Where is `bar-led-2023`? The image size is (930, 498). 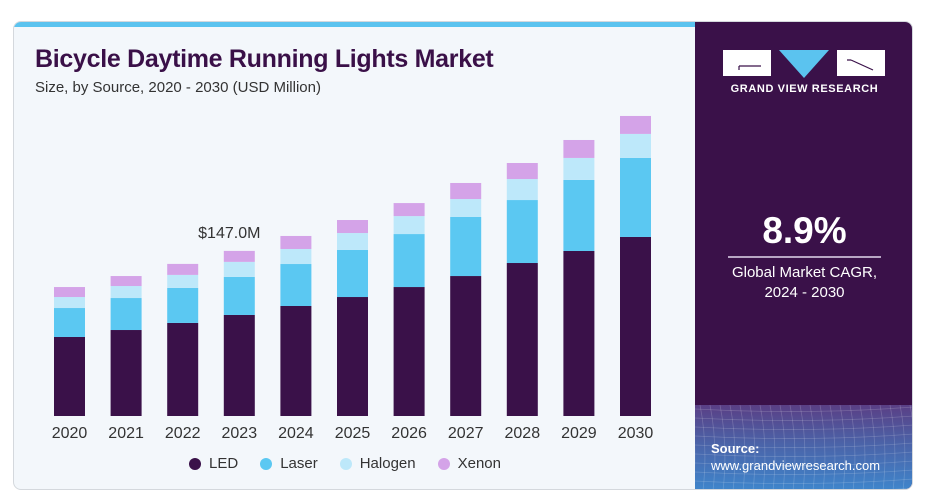
bar-led-2023 is located at coordinates (239, 365).